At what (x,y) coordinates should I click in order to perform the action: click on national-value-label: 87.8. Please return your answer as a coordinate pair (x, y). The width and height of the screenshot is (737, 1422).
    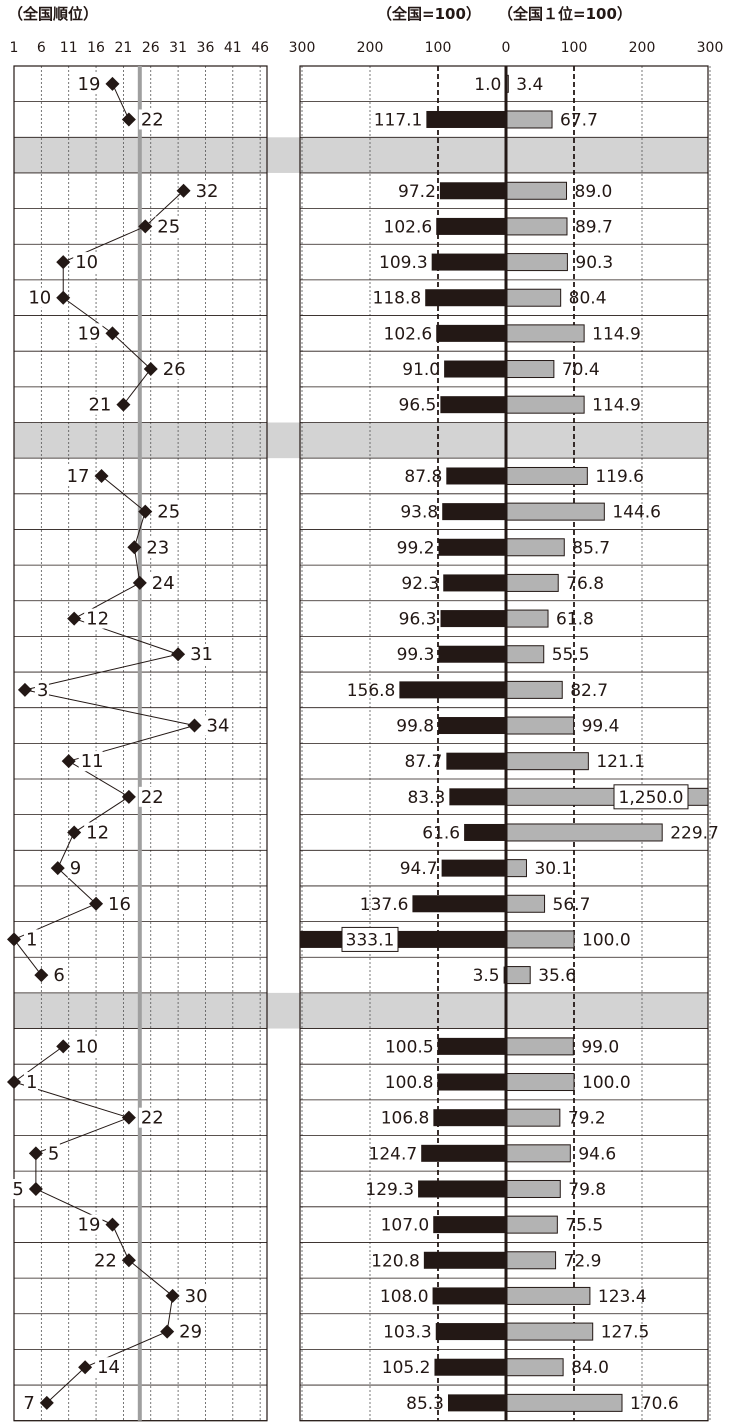
    Looking at the image, I should click on (423, 477).